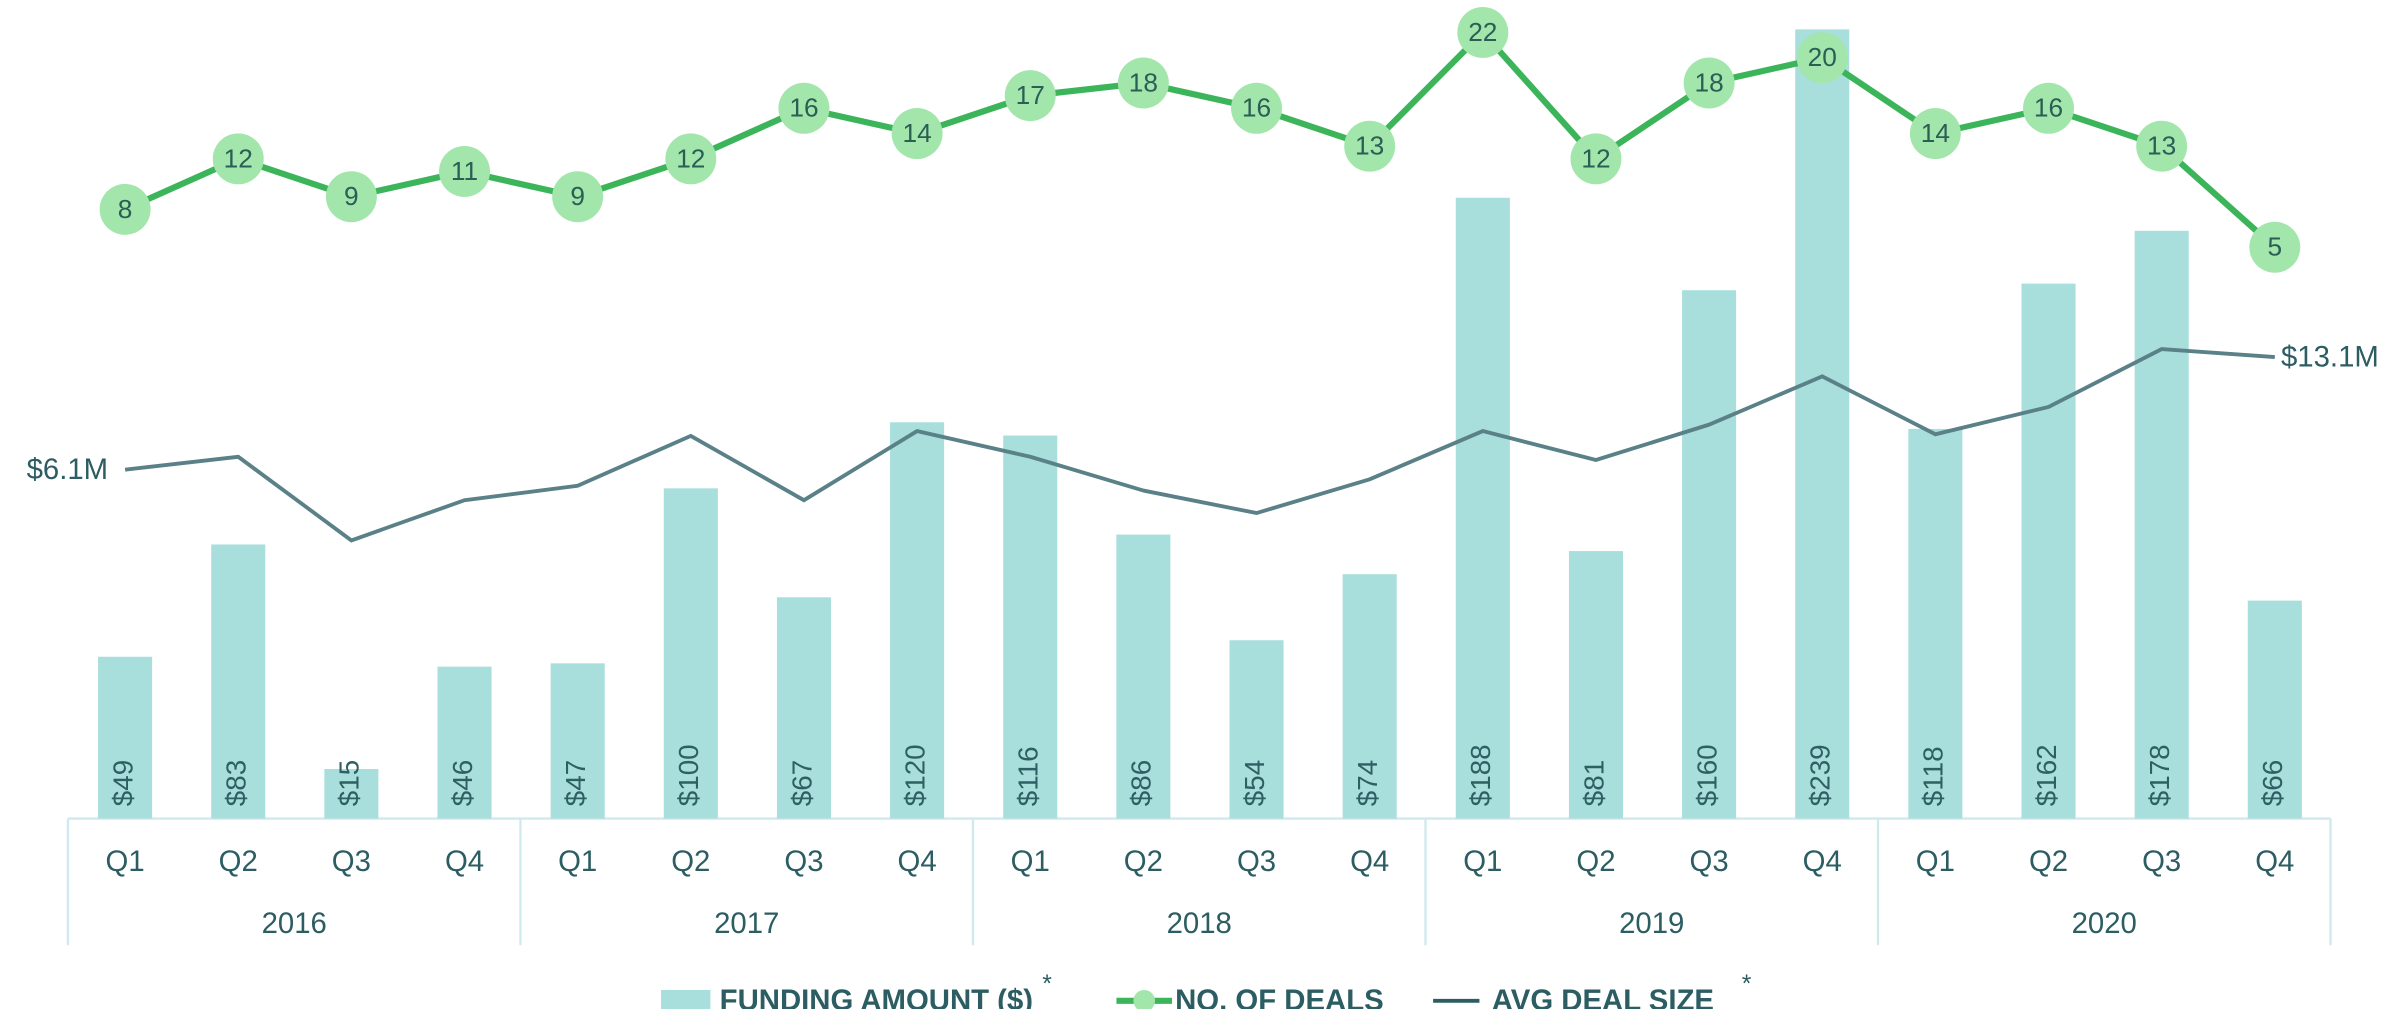  I want to click on year-label: 2019, so click(1651, 923).